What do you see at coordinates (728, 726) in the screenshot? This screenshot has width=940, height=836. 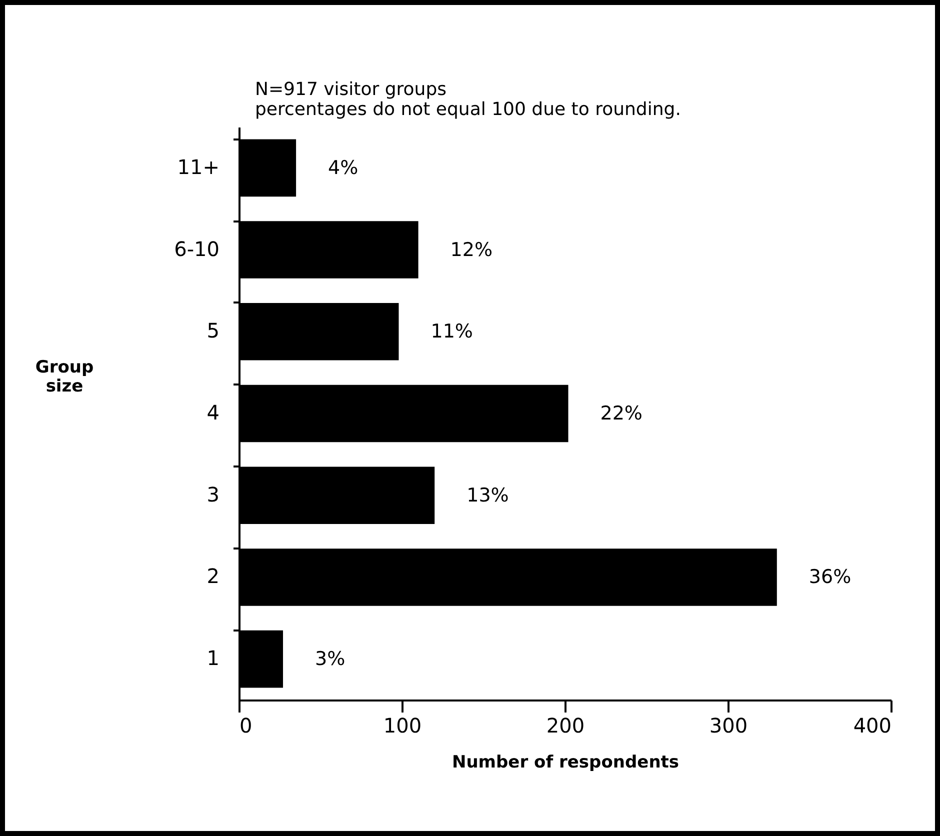 I see `x-tick-label: 300` at bounding box center [728, 726].